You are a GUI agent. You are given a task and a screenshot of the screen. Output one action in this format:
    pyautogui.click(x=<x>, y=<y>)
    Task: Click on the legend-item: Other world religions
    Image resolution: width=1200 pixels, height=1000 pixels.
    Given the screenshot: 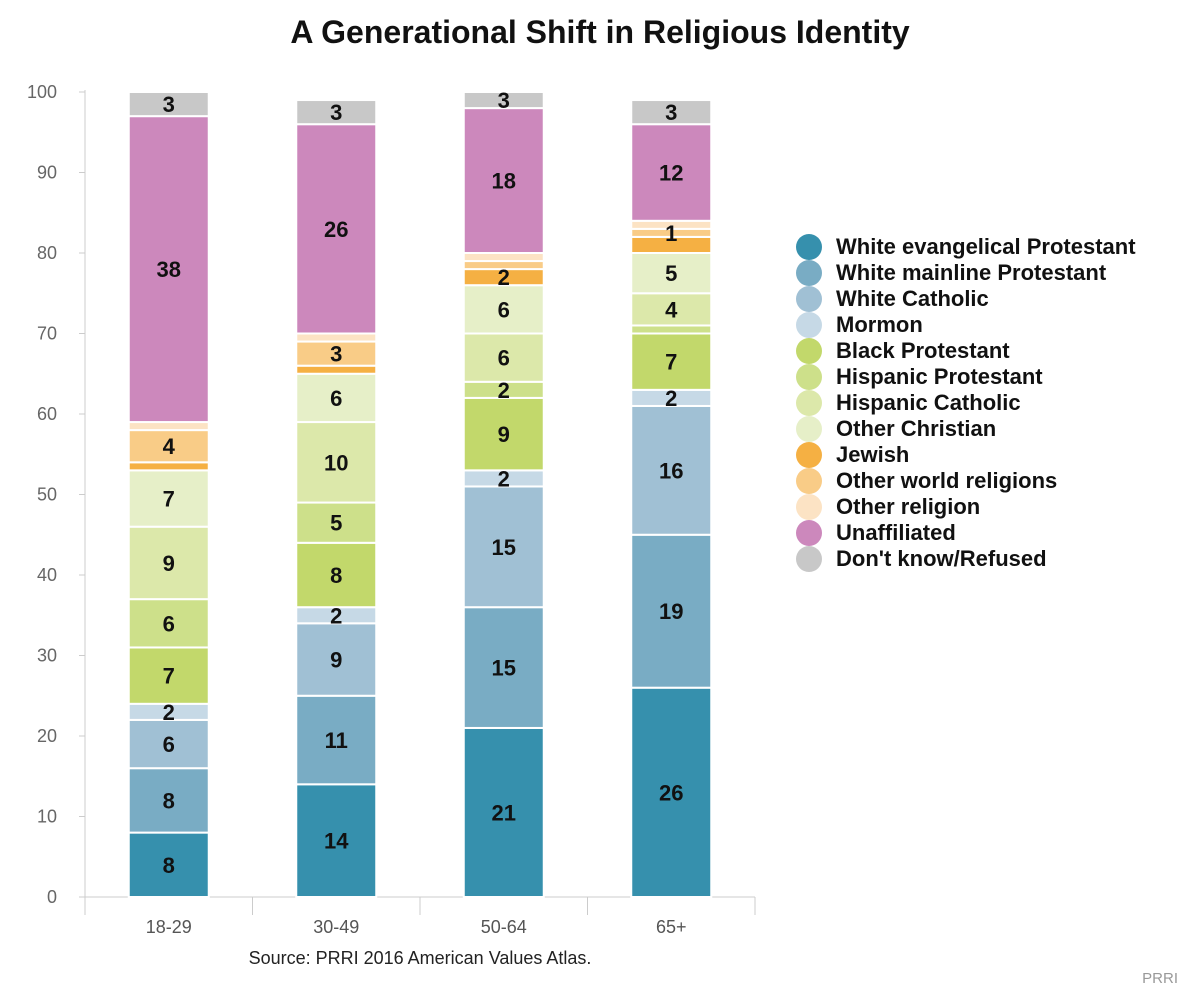 What is the action you would take?
    pyautogui.click(x=966, y=481)
    